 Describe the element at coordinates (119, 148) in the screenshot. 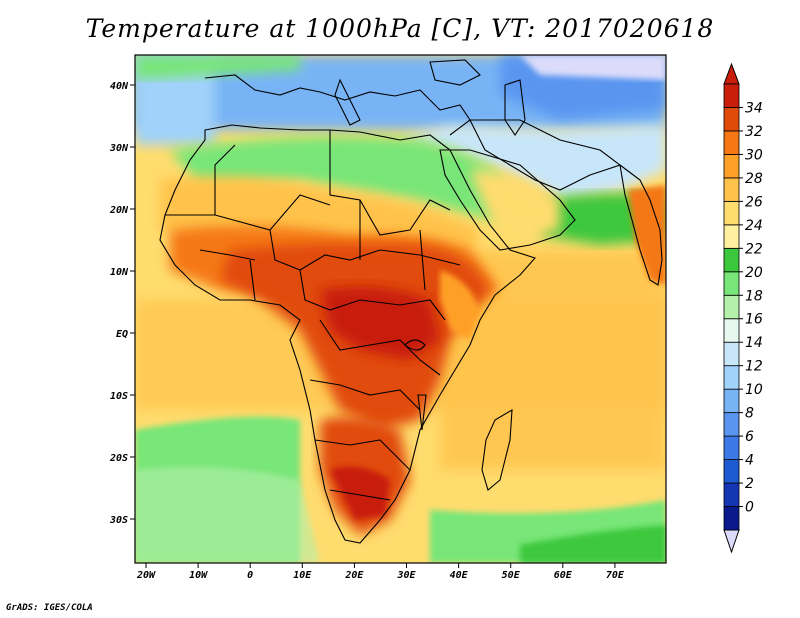

I see `lat-tick-label: 30N` at that location.